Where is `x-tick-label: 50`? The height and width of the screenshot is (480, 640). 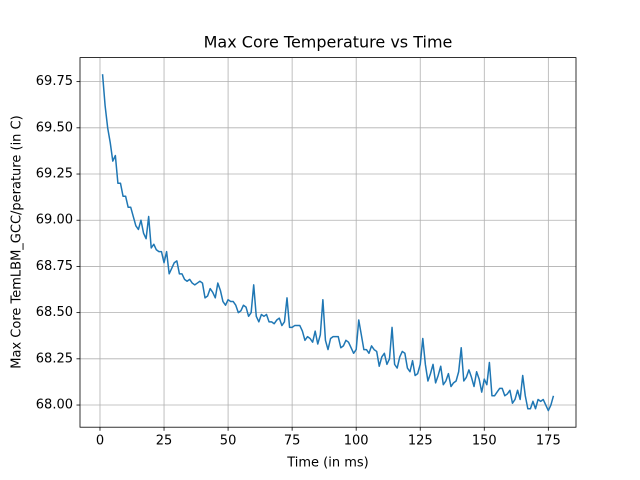 x-tick-label: 50 is located at coordinates (228, 441).